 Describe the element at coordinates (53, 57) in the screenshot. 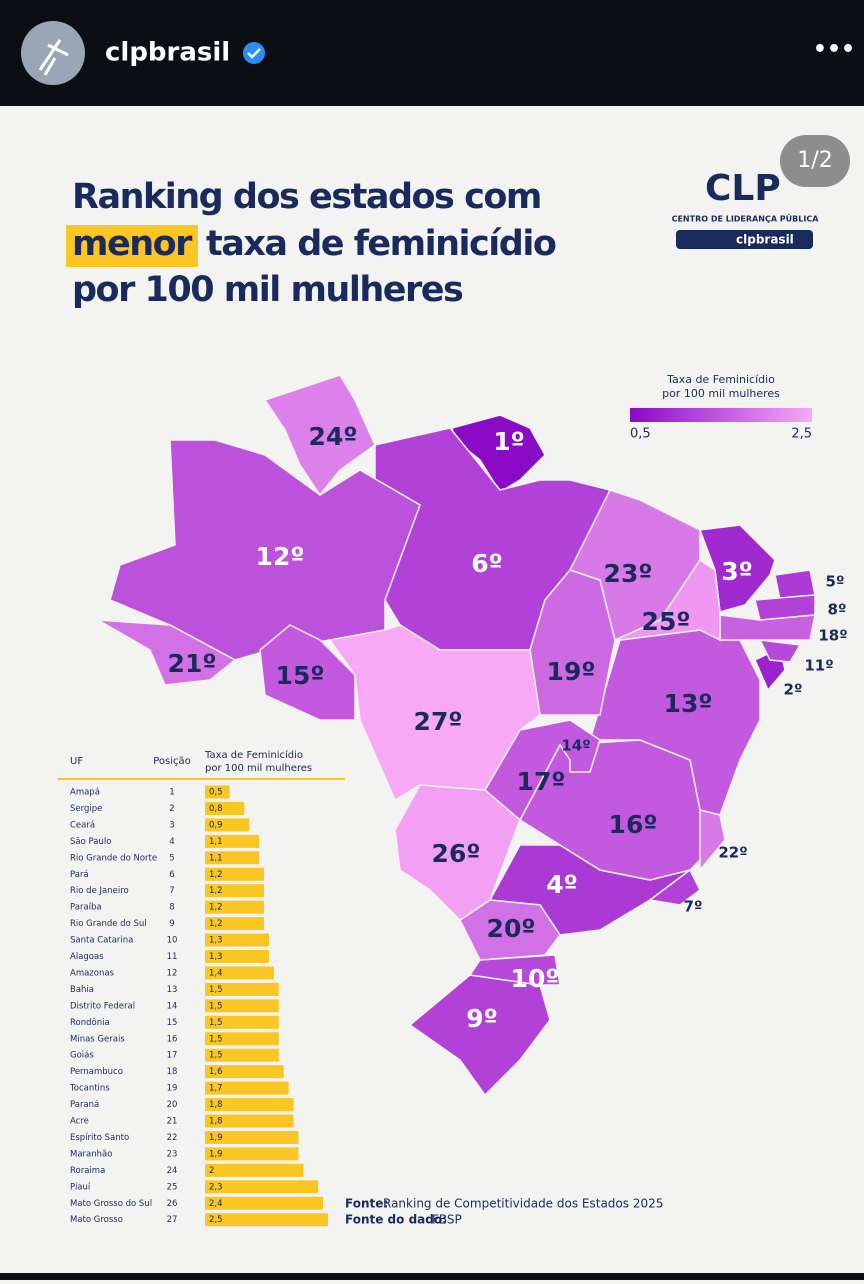

I see `avatar-logo` at that location.